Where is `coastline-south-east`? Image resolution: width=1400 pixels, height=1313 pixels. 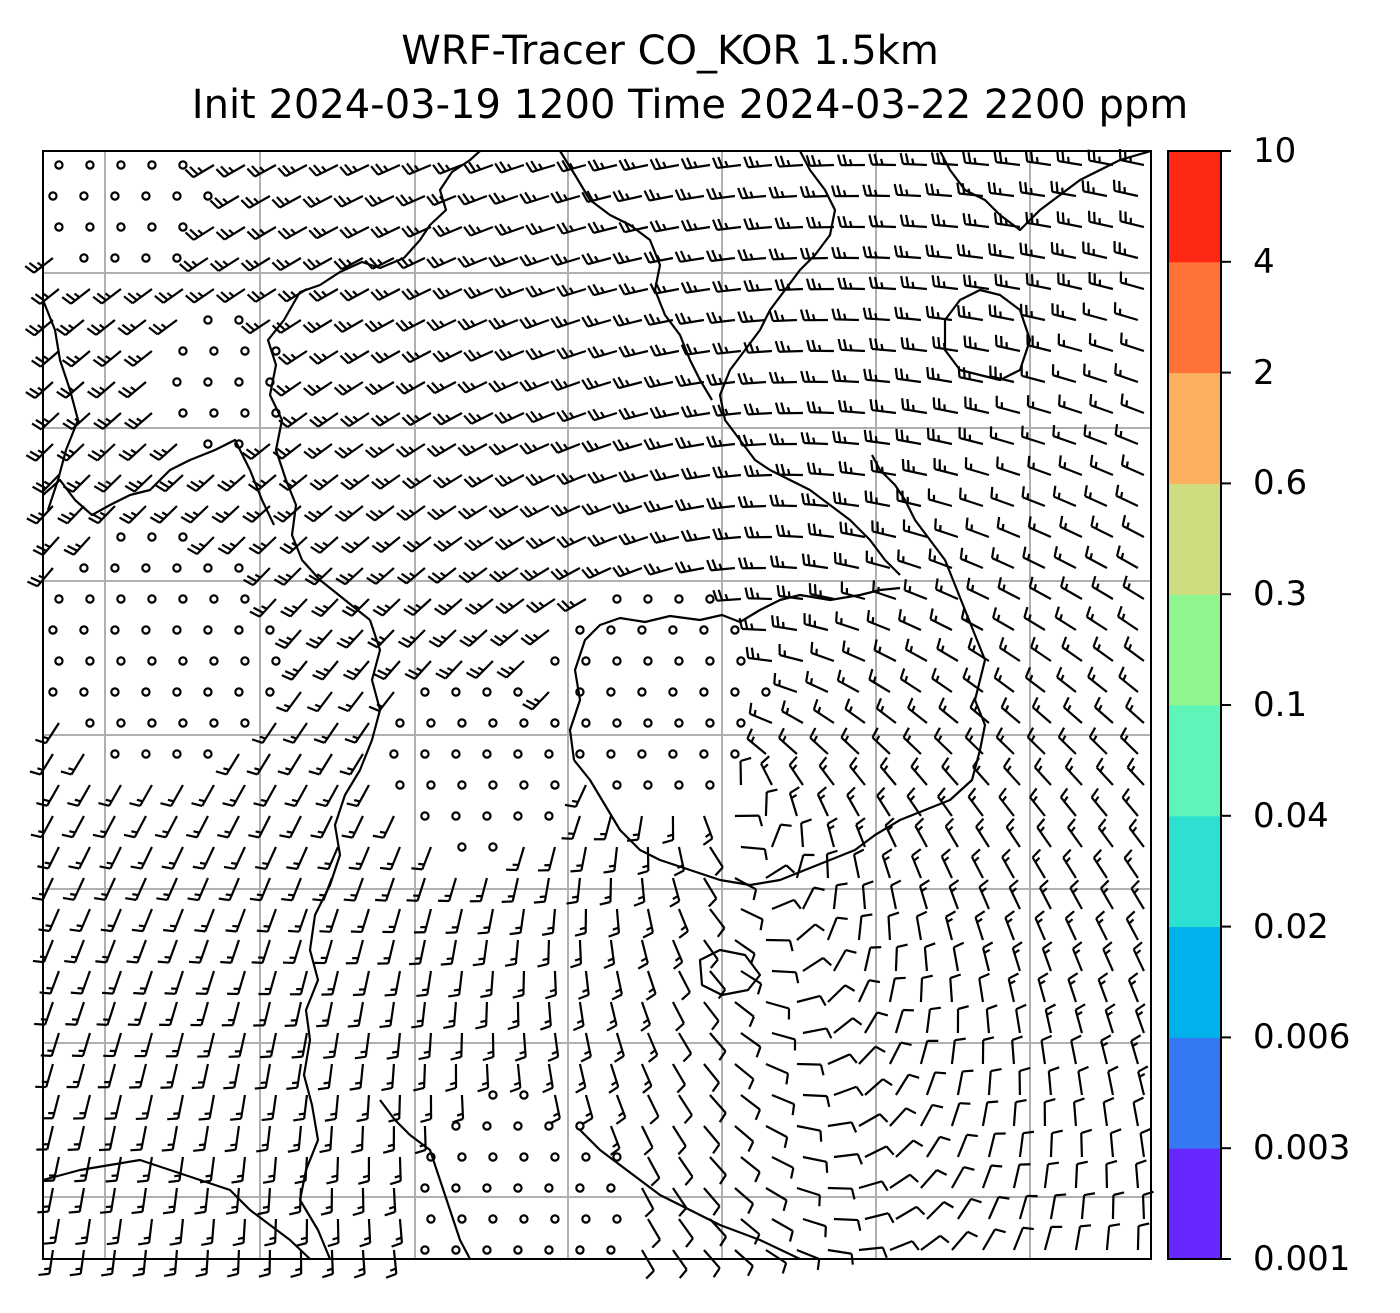
coastline-south-east is located at coordinates (690, 1194).